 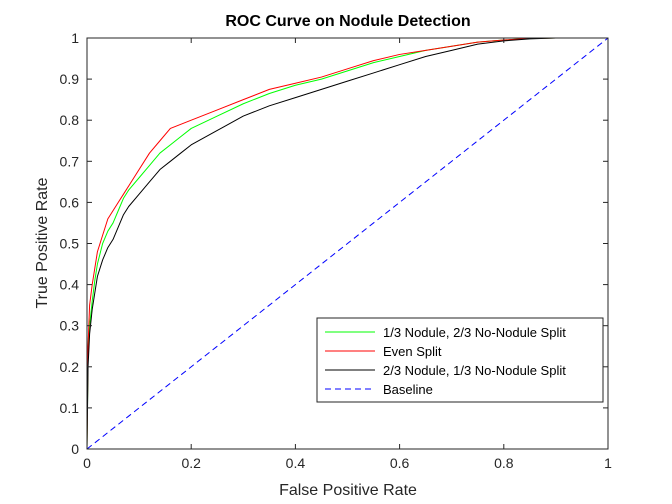 I want to click on legend-label: 1/3 Nodule, 2/3 No-Nodule Split, so click(x=474, y=332).